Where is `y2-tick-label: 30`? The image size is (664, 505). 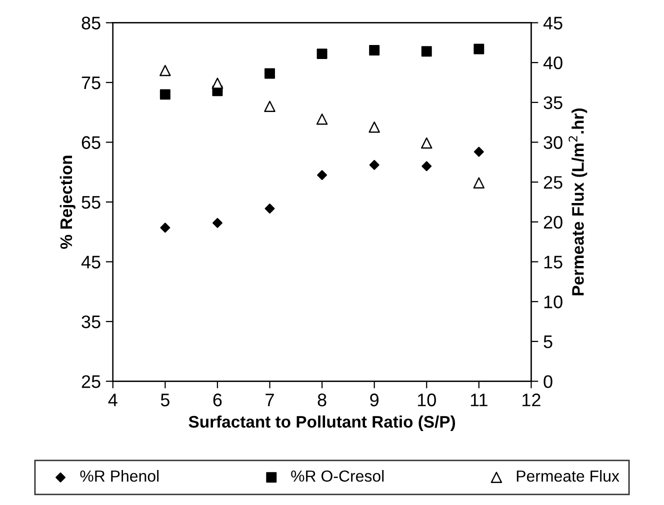
y2-tick-label: 30 is located at coordinates (553, 142).